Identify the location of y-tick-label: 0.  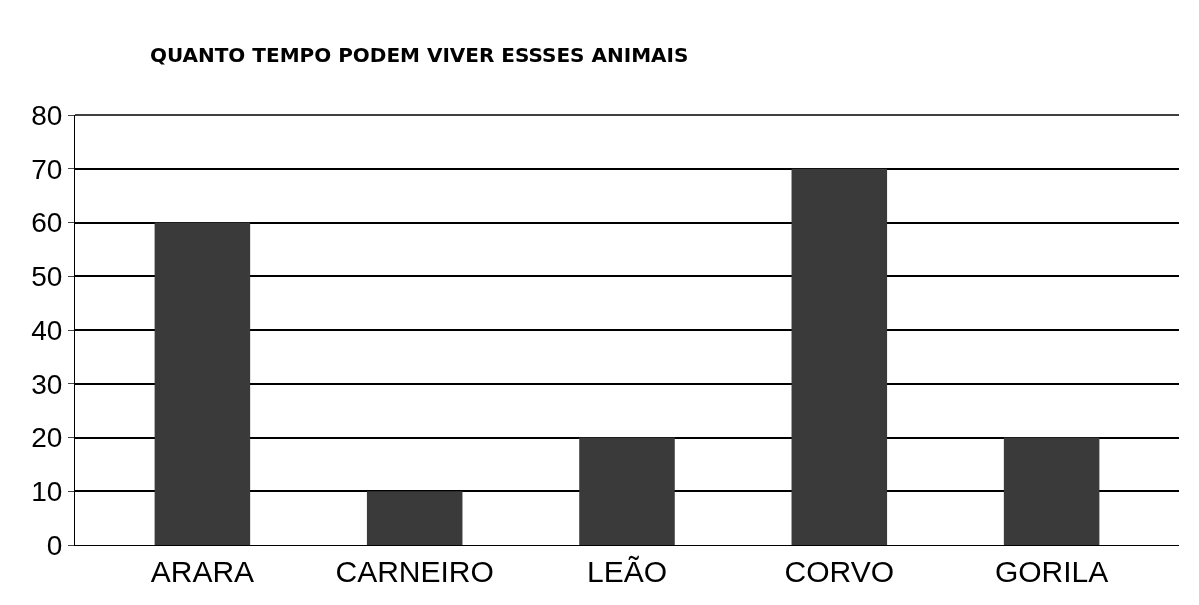
(54, 545).